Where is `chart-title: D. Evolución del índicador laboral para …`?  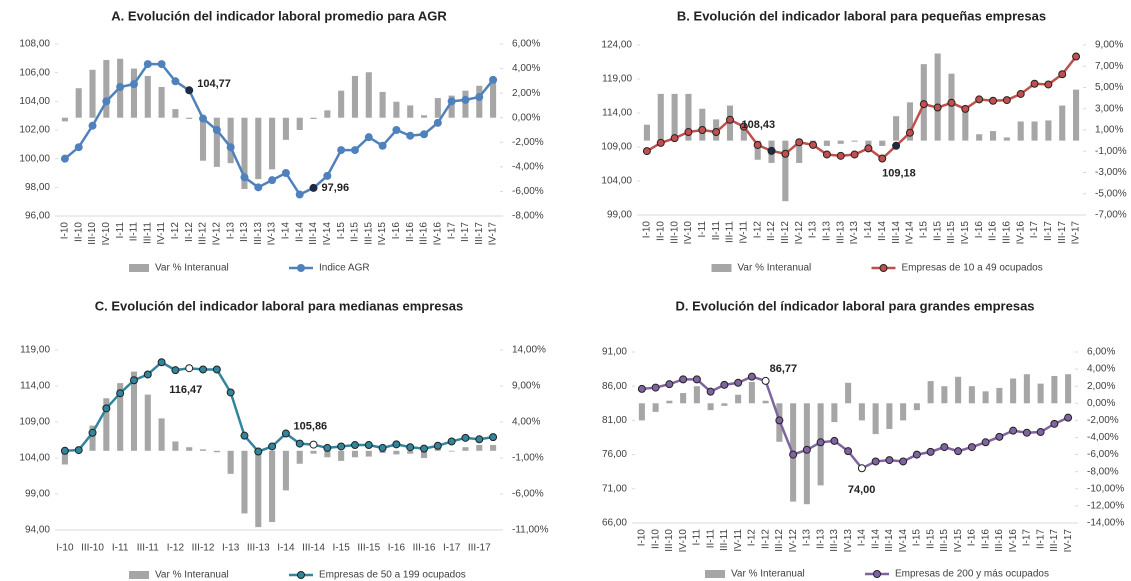
chart-title: D. Evolución del índicador laboral para … is located at coordinates (854, 305).